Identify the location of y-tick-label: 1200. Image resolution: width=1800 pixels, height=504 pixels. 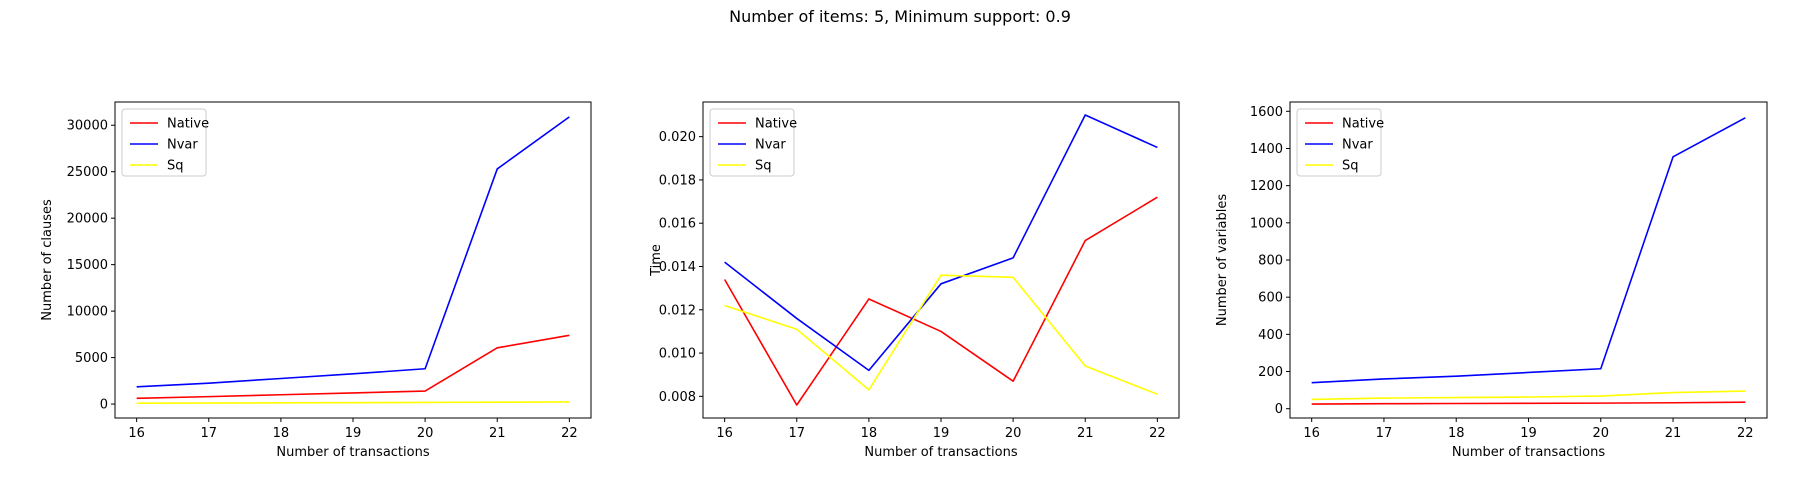
(1266, 186).